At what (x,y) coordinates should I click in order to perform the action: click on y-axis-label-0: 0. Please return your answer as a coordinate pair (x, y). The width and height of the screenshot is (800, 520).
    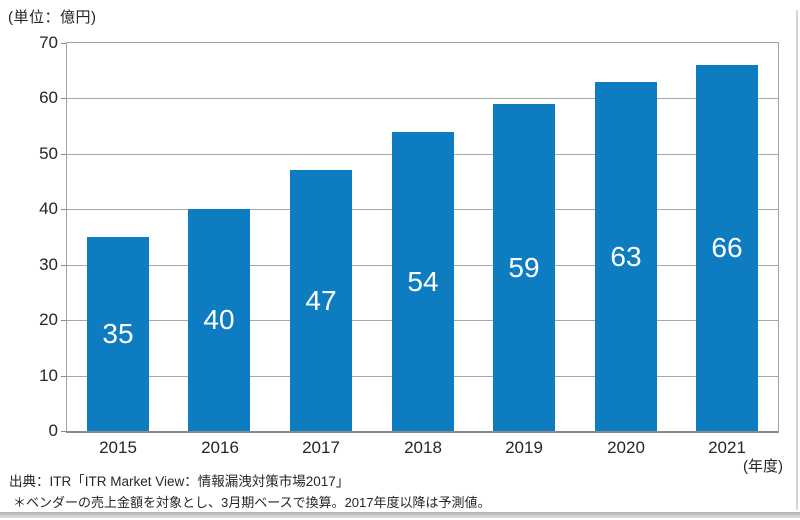
    Looking at the image, I should click on (53, 430).